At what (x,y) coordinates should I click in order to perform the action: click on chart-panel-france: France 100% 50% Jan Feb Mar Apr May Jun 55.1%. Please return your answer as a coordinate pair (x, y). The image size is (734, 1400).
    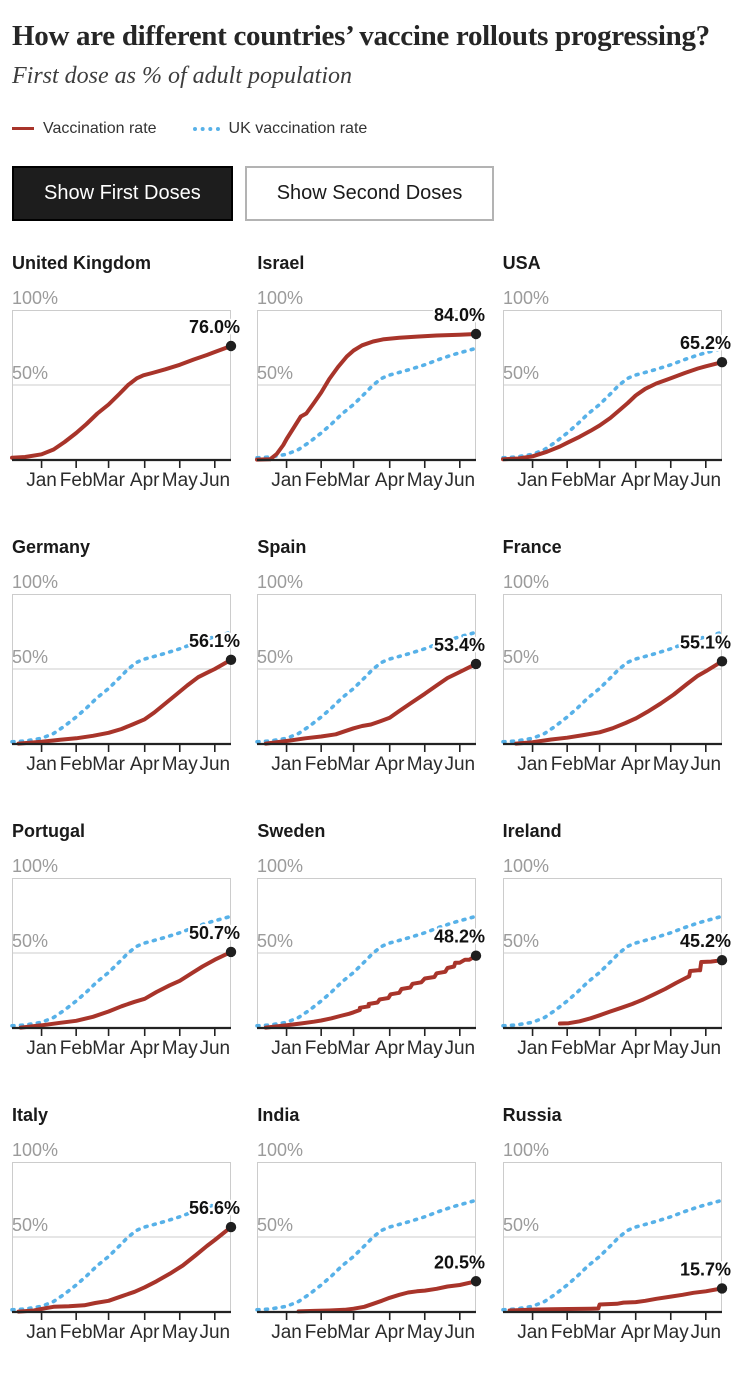
    Looking at the image, I should click on (616, 656).